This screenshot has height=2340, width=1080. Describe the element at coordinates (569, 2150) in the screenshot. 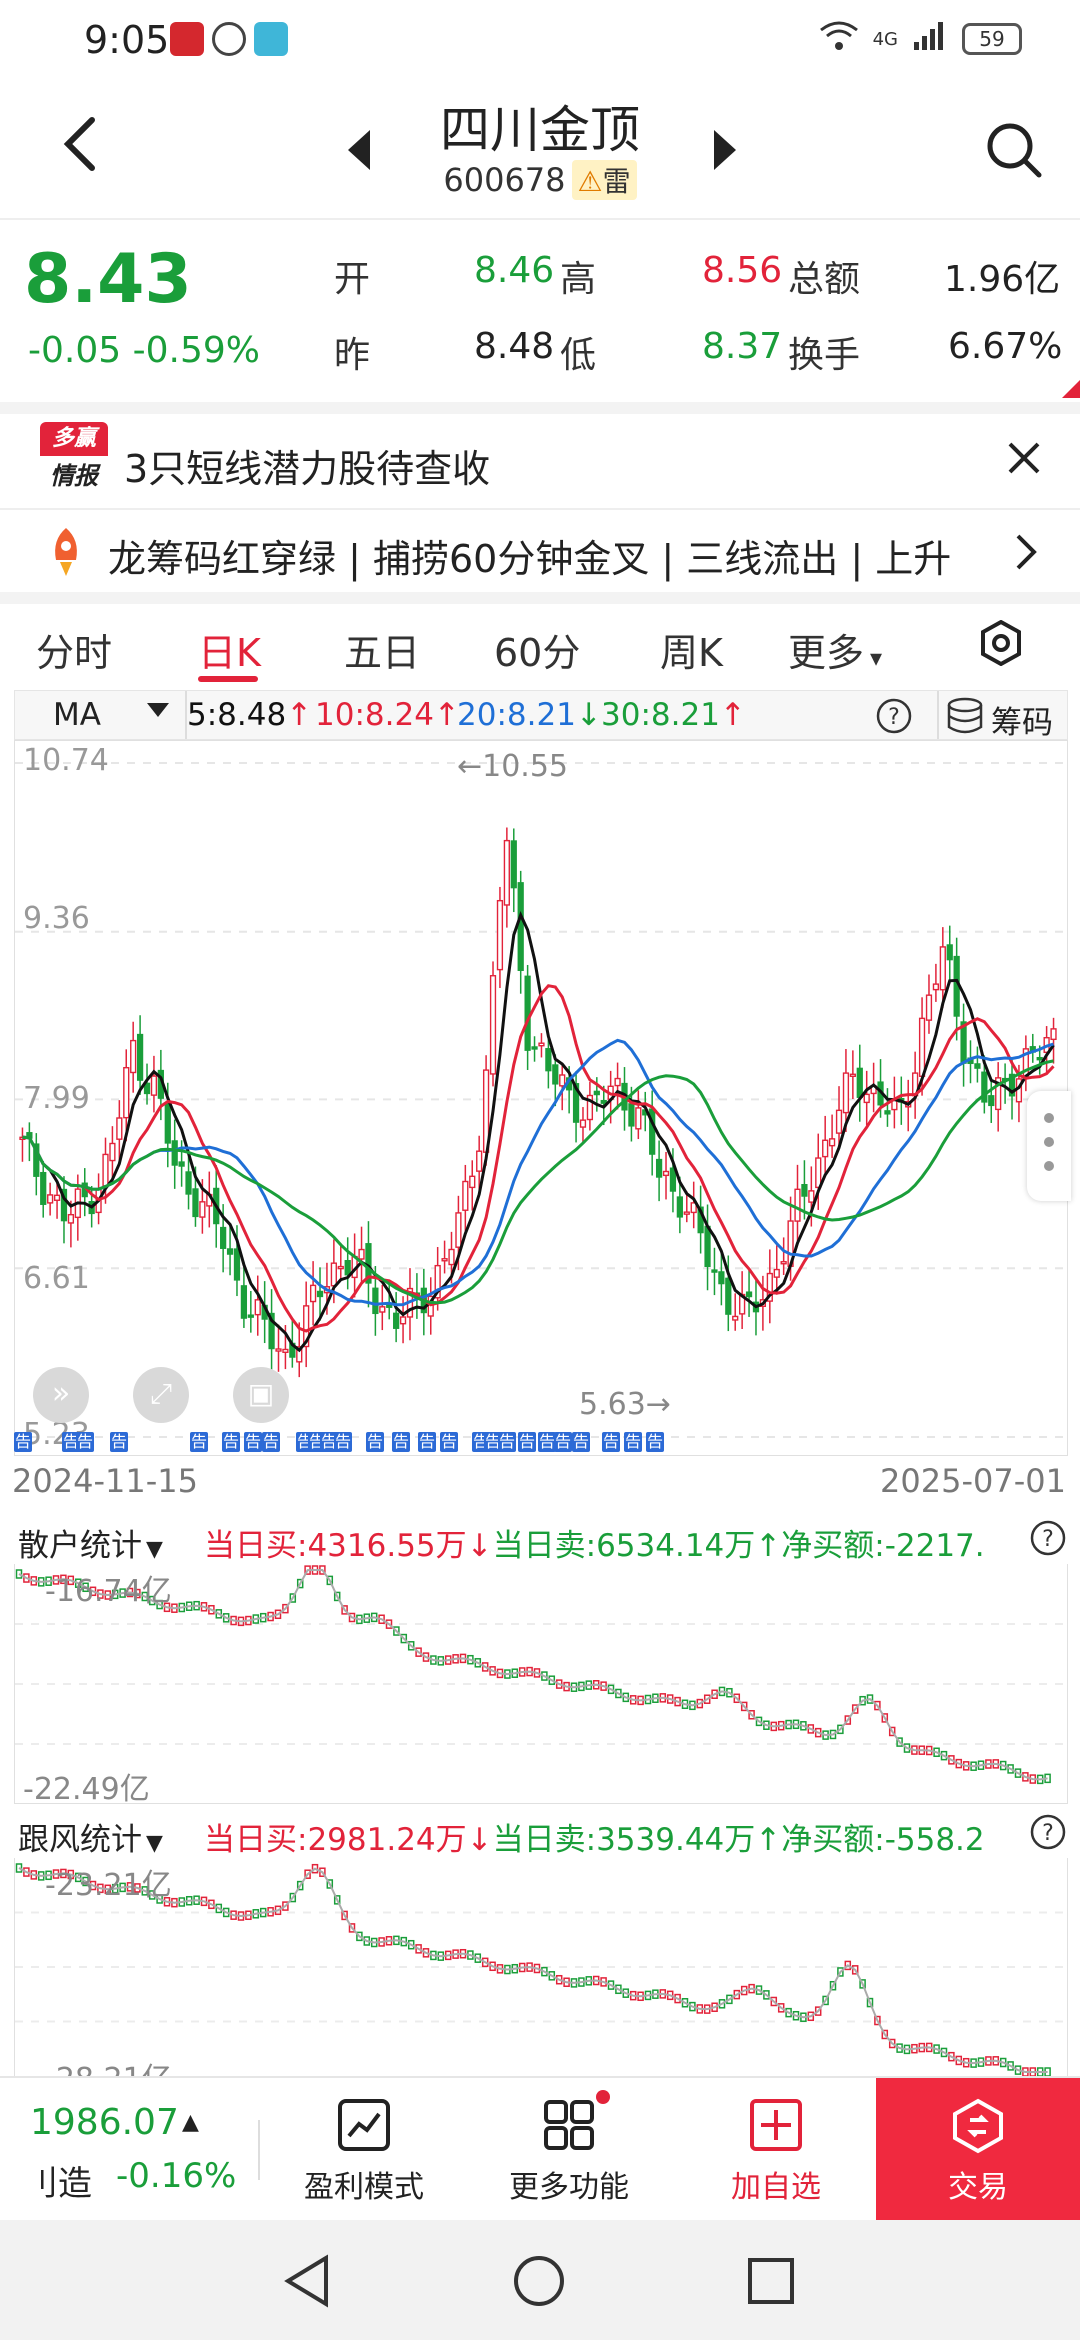

I see `more-functions-button: 更多功能` at that location.